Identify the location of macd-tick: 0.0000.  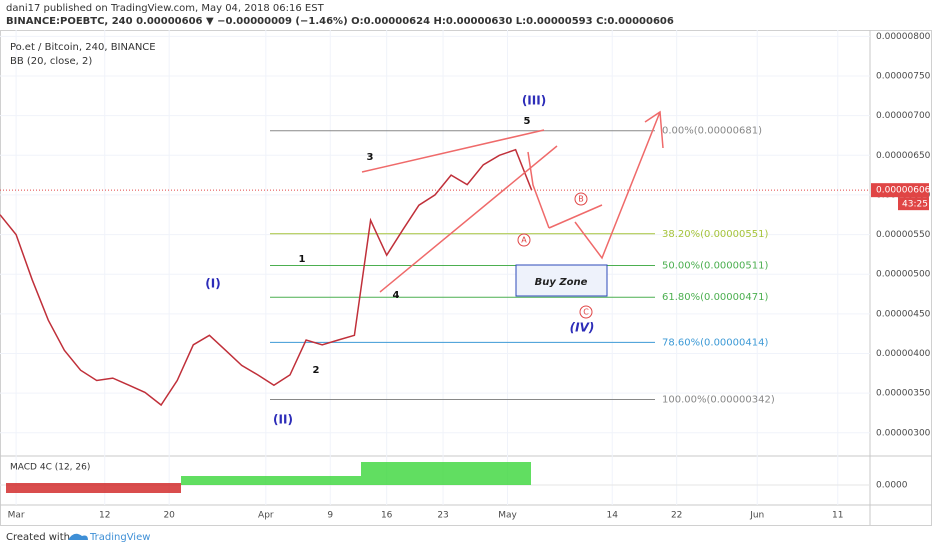
(892, 486).